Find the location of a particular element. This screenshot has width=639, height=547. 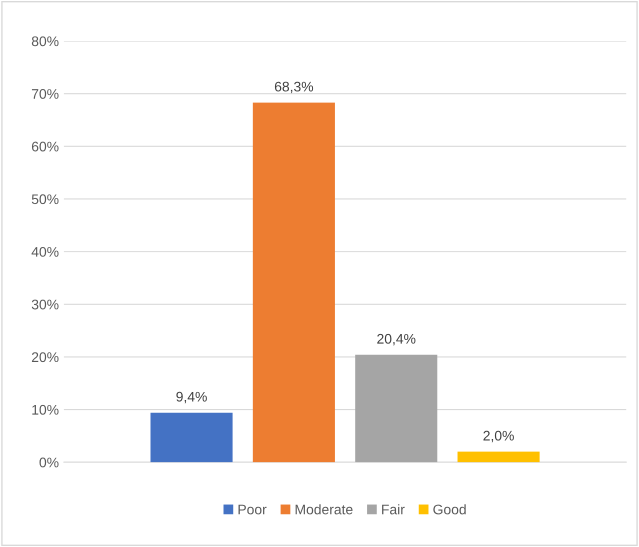

legend-label: Moderate is located at coordinates (324, 509).